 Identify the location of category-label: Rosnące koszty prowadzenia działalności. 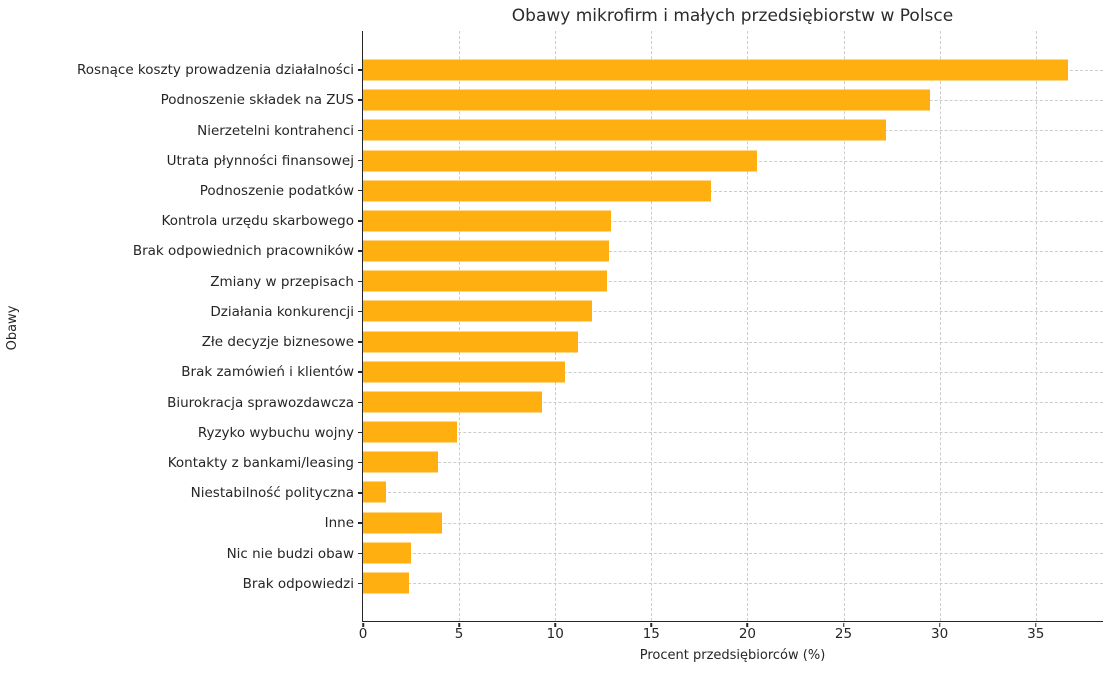
(215, 70).